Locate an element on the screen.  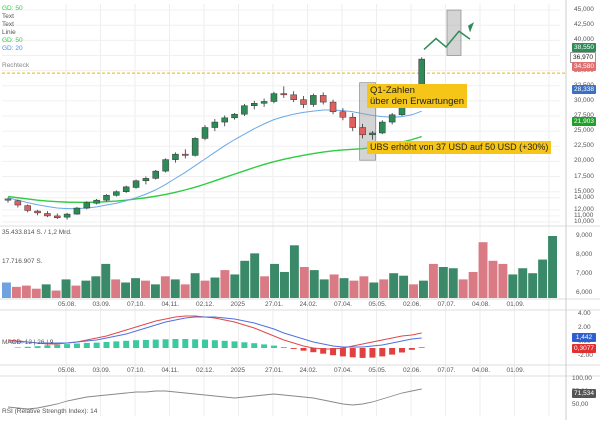
price-tick-label: 22,500 is located at coordinates (584, 146).